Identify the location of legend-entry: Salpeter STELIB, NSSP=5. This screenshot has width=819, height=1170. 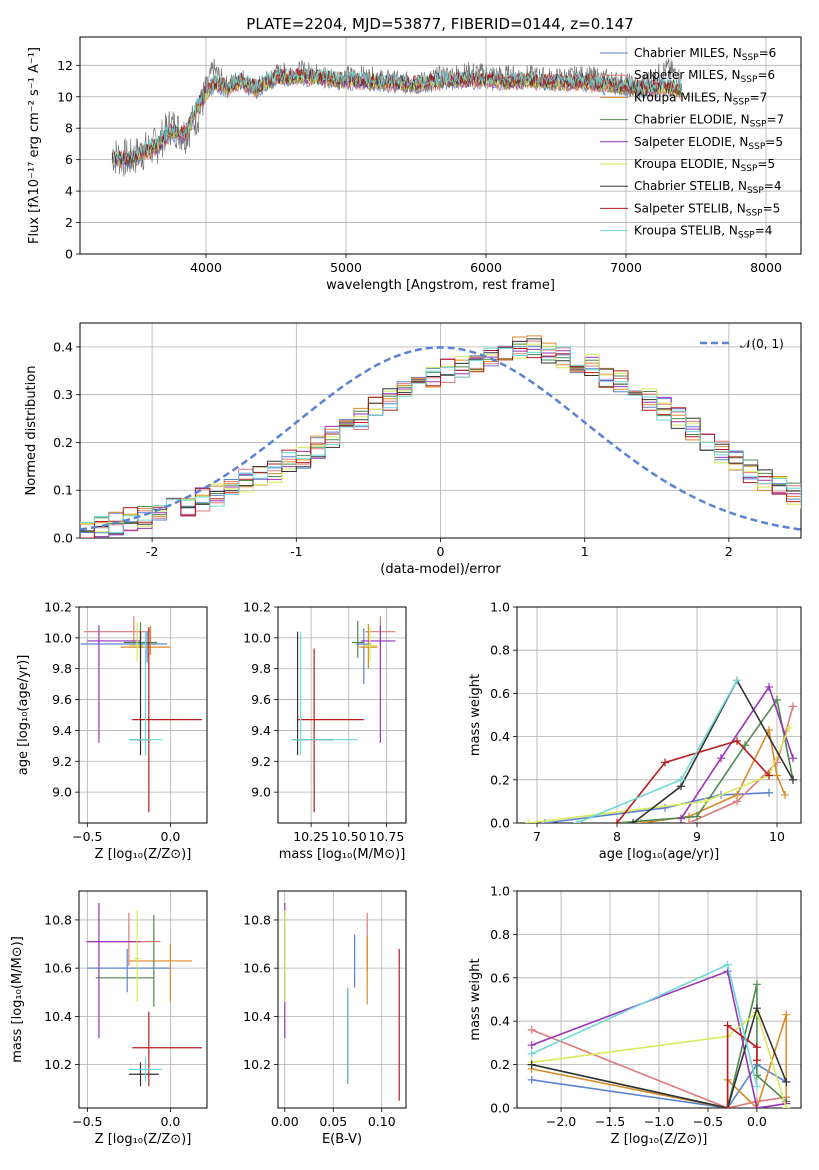
(707, 209).